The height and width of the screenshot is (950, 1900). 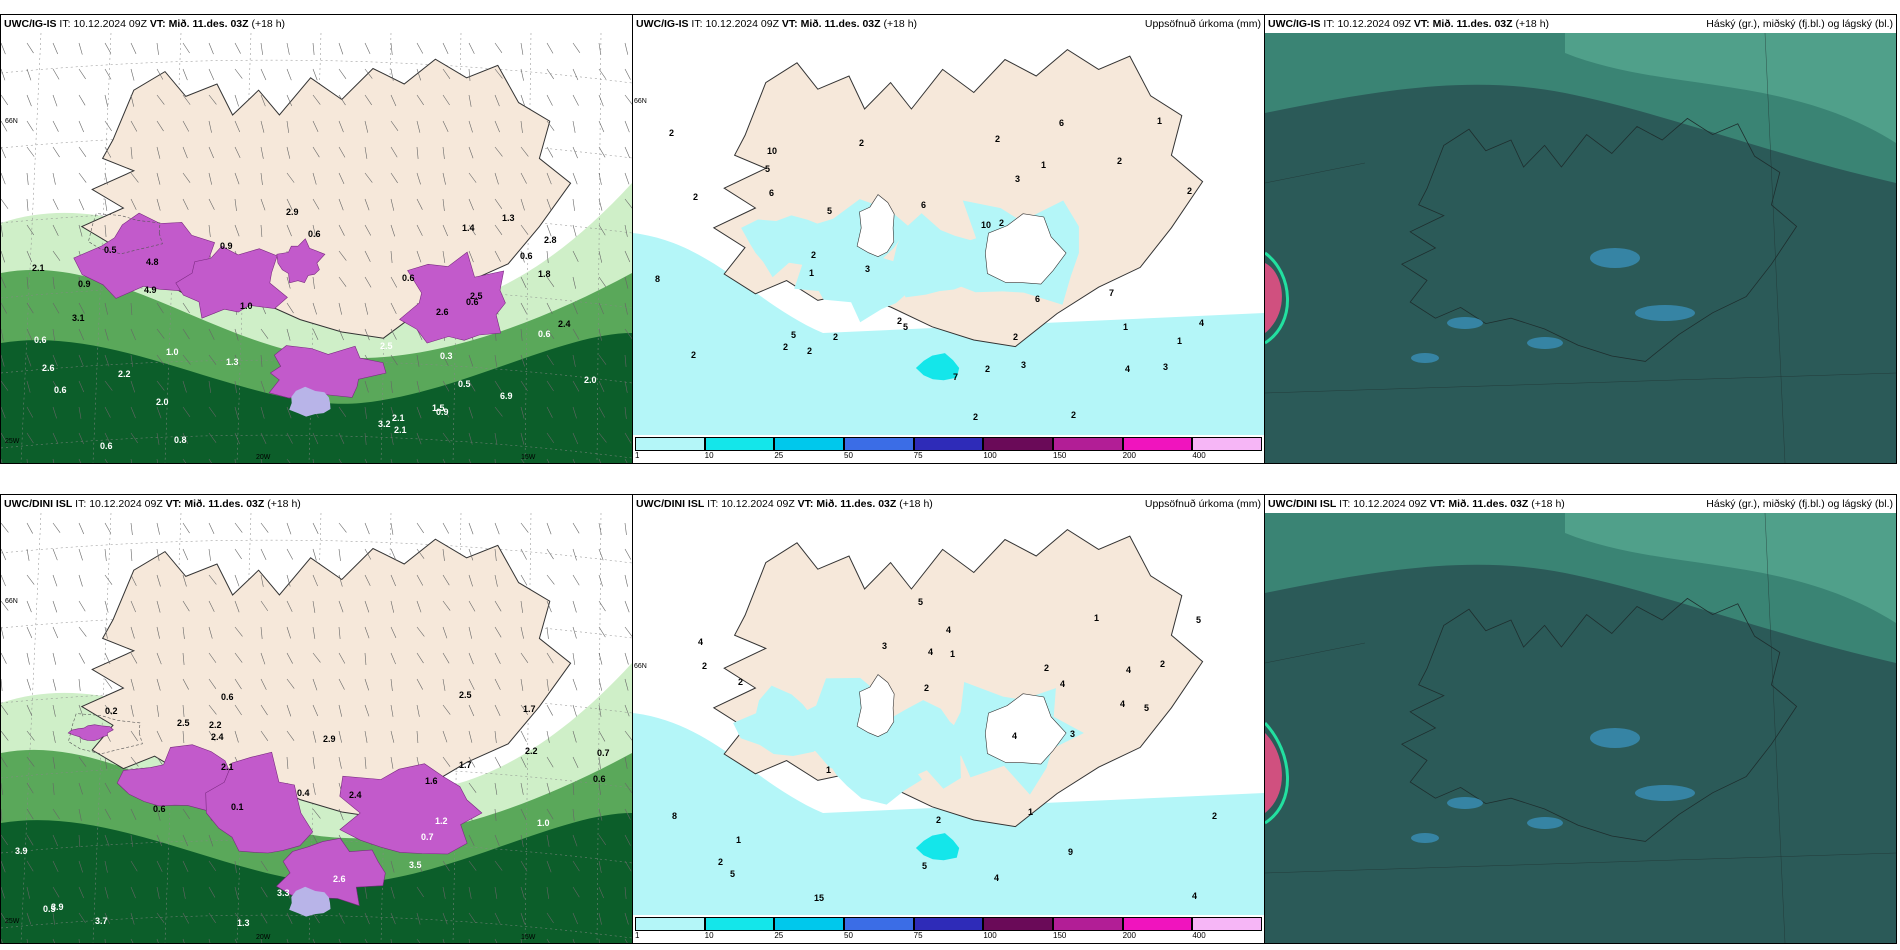 I want to click on wind-value-label: 2.9, so click(x=329, y=739).